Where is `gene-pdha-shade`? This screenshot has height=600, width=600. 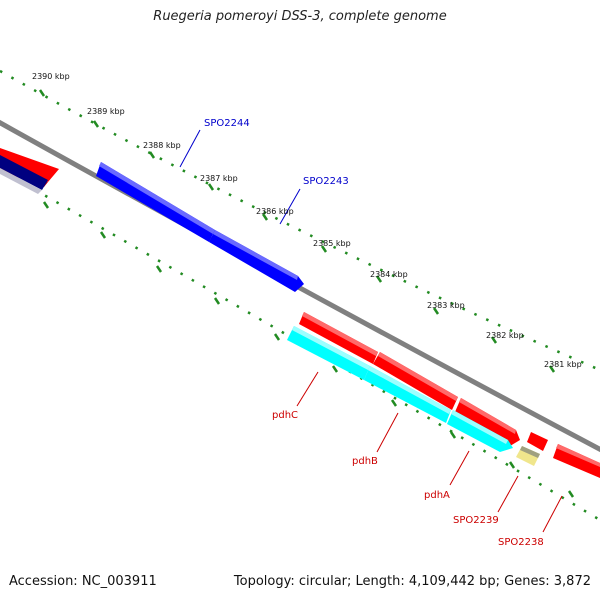 gene-pdha-shade is located at coordinates (479, 427).